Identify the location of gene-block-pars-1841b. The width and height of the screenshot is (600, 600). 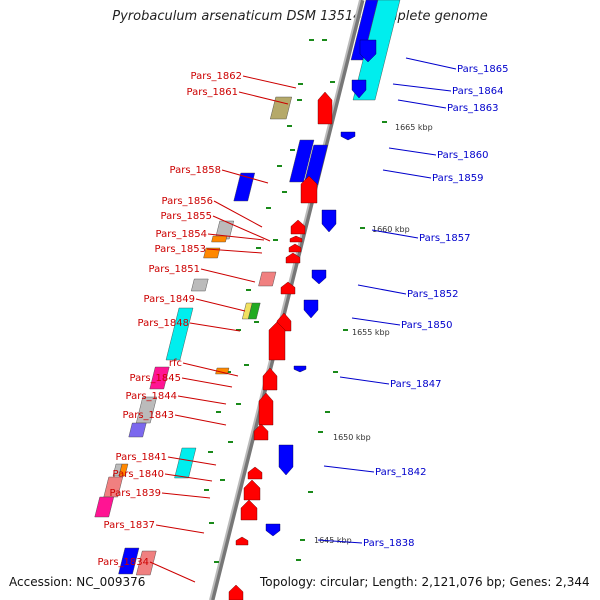
(123, 470).